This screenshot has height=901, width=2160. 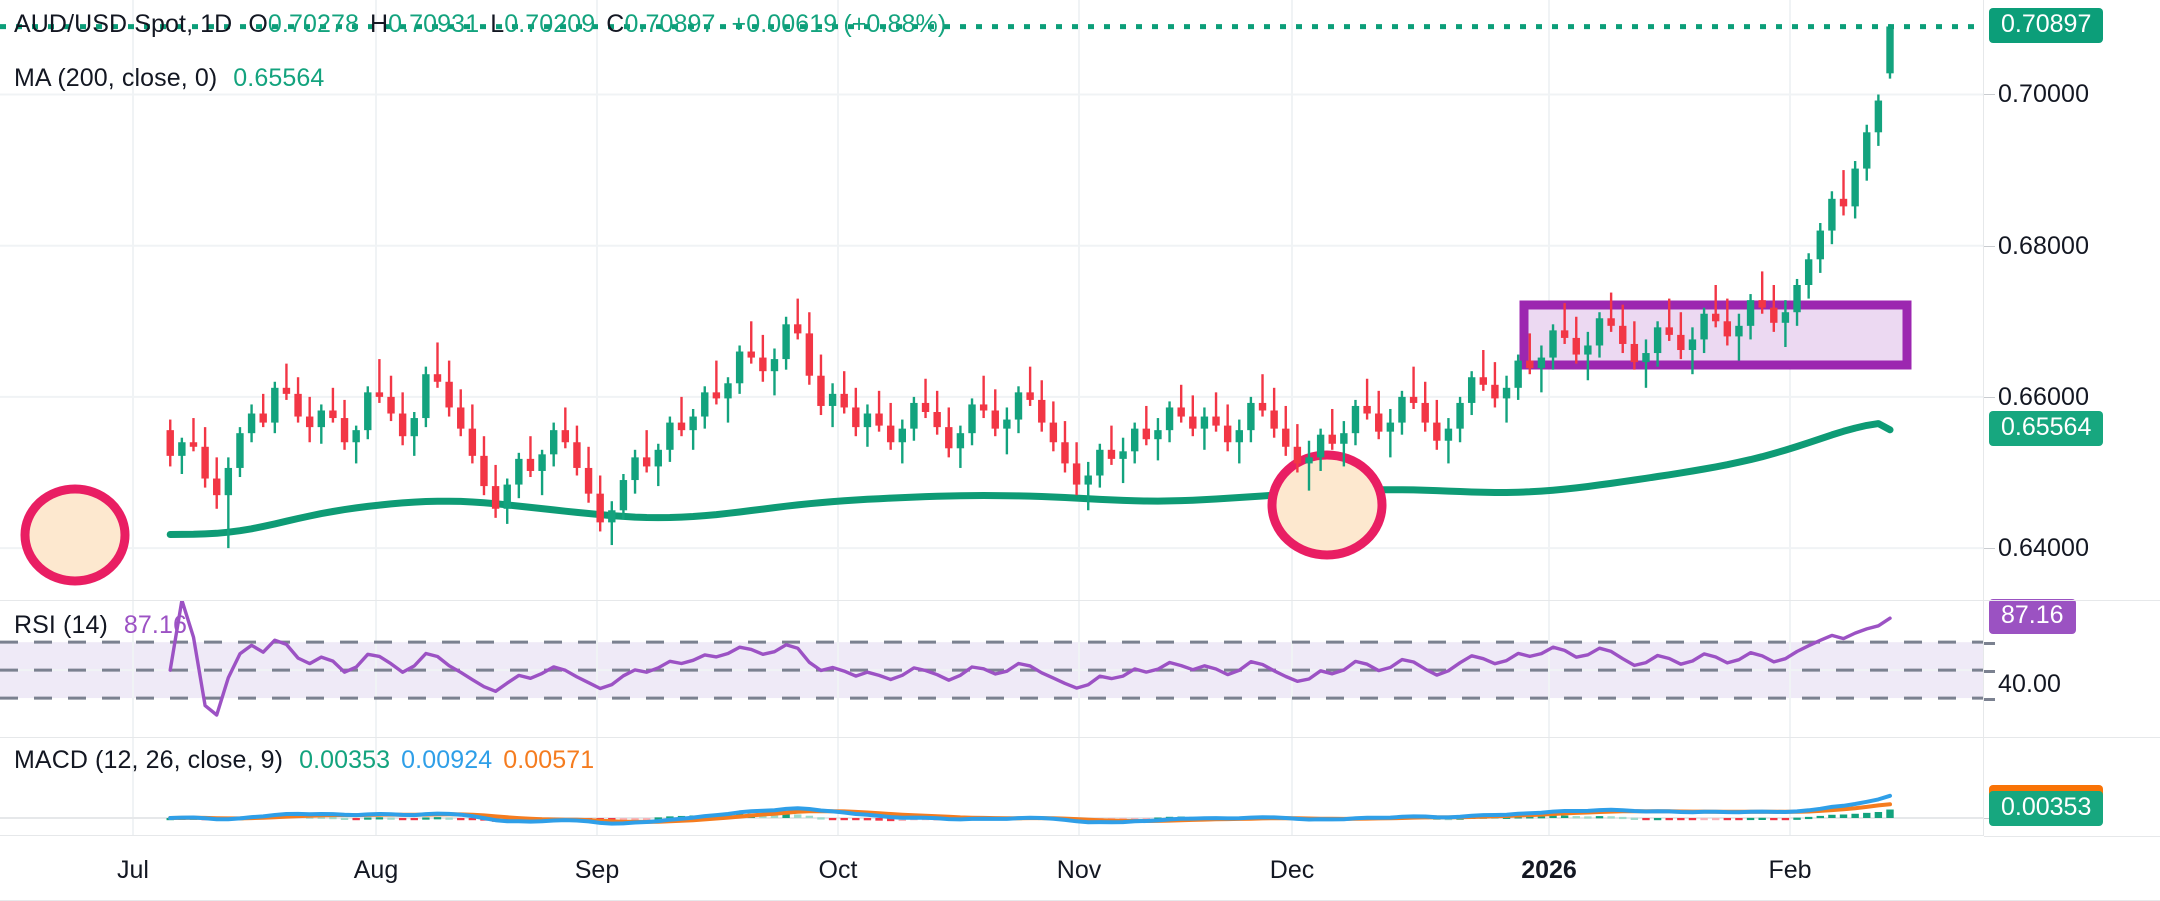 What do you see at coordinates (1790, 870) in the screenshot?
I see `time-axis-label: Feb` at bounding box center [1790, 870].